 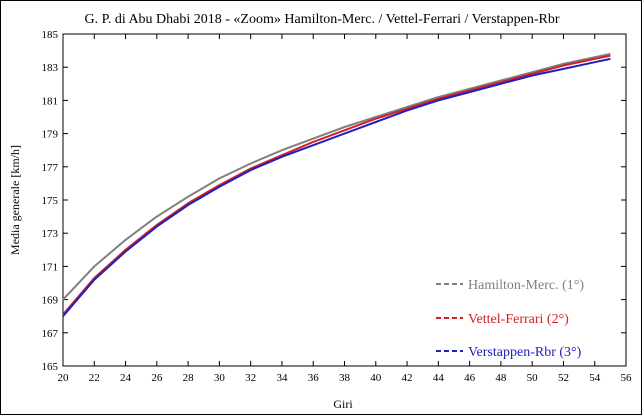 I want to click on y-tick-label: 185, so click(x=50, y=35).